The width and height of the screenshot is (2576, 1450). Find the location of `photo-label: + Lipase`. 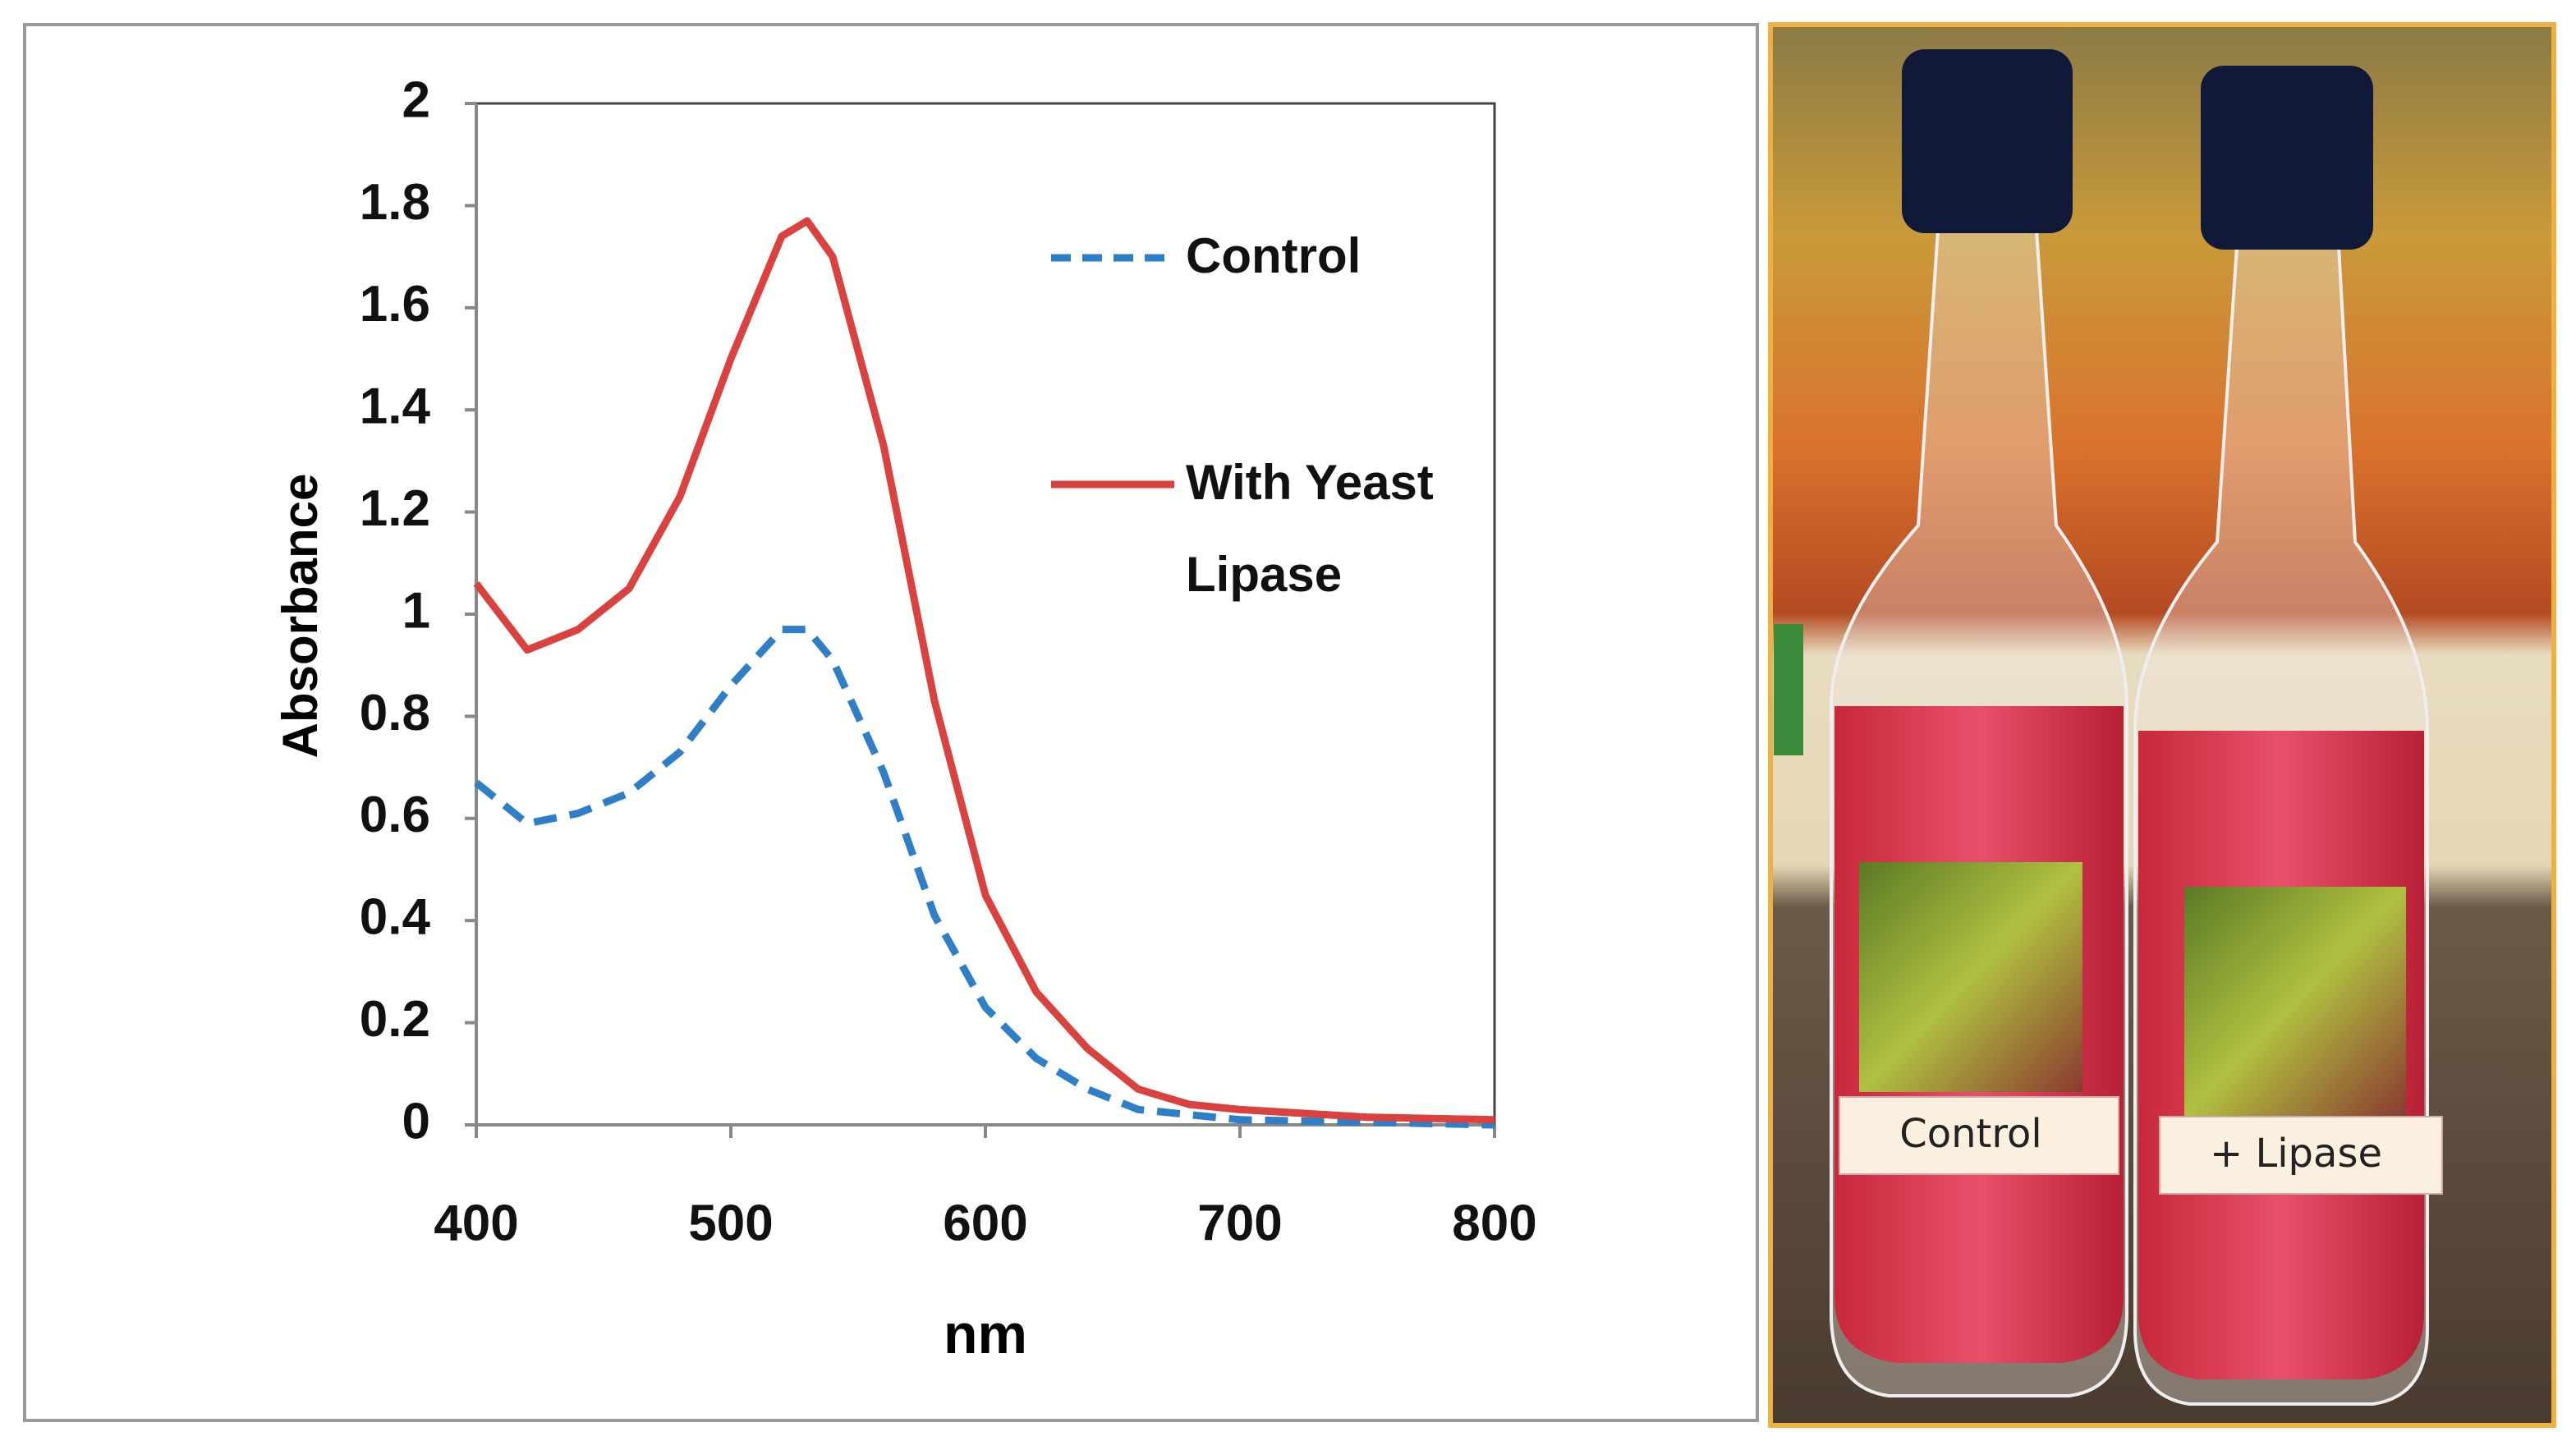

photo-label: + Lipase is located at coordinates (2296, 1154).